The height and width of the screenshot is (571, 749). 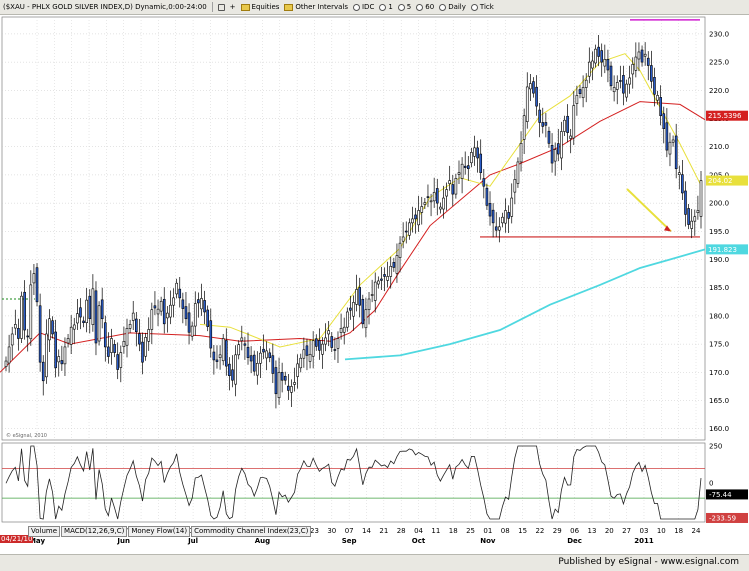 What do you see at coordinates (94, 531) in the screenshot?
I see `tab-macd: MACD(12,26,9,C)` at bounding box center [94, 531].